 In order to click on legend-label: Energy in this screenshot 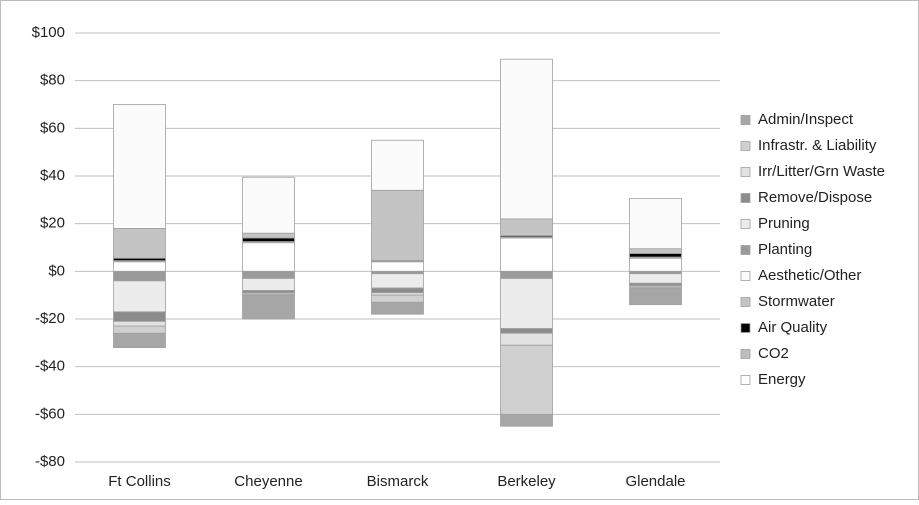, I will do `click(782, 379)`.